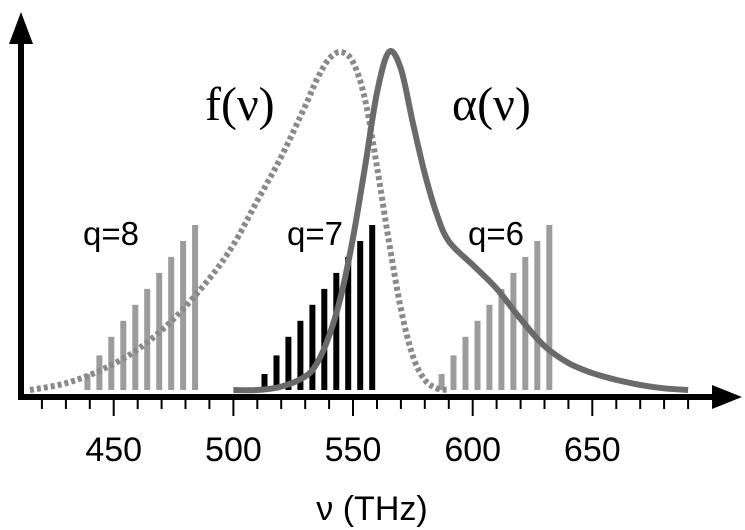  I want to click on x-axis-arrow, so click(727, 397).